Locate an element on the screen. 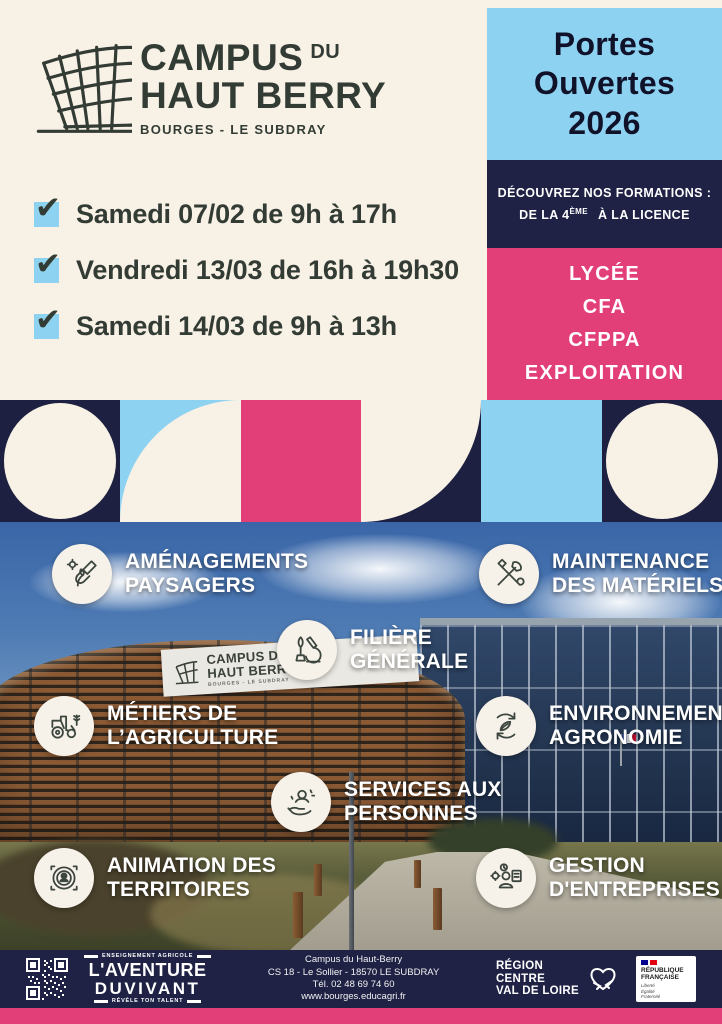 This screenshot has height=1024, width=722. deco-cell-quarter is located at coordinates (421, 461).